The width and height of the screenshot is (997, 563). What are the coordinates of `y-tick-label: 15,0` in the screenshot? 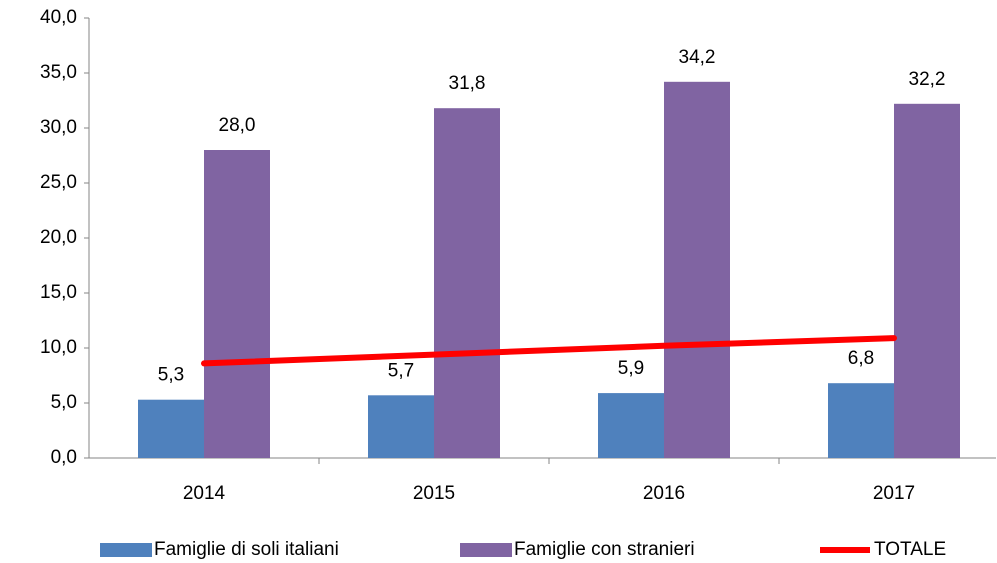 It's located at (58, 292).